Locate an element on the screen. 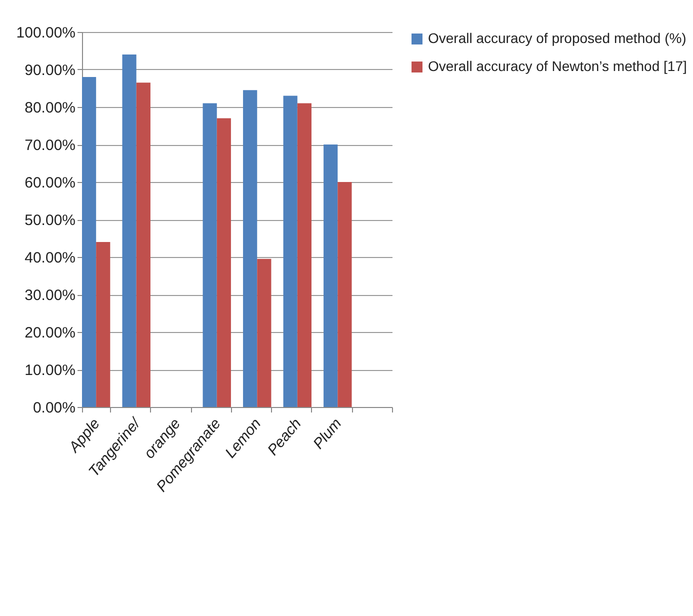 The height and width of the screenshot is (616, 693). y-tick-label: 0.00% is located at coordinates (54, 408).